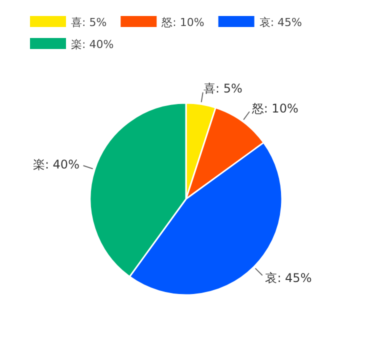 The height and width of the screenshot is (346, 371). I want to click on legend-label: 喜: 5%, so click(89, 22).